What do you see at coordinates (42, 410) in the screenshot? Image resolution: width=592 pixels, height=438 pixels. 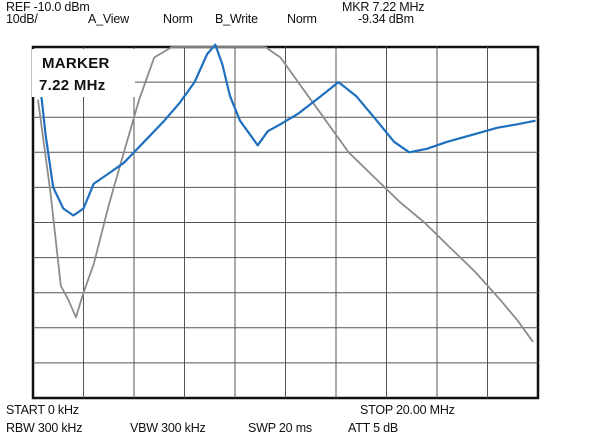 I see `start-frequency: START 0 kHz` at bounding box center [42, 410].